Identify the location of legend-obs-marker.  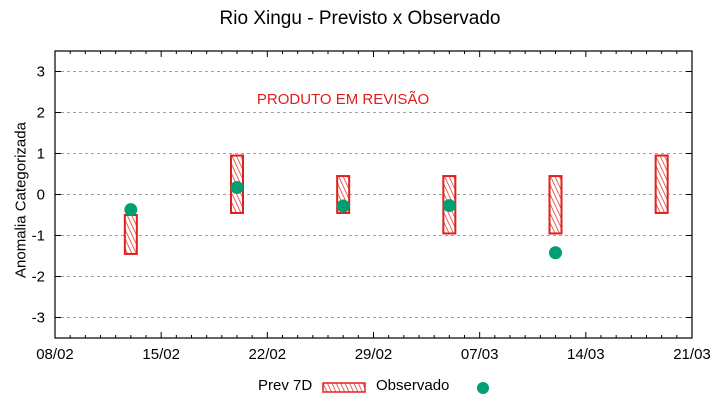
(483, 388).